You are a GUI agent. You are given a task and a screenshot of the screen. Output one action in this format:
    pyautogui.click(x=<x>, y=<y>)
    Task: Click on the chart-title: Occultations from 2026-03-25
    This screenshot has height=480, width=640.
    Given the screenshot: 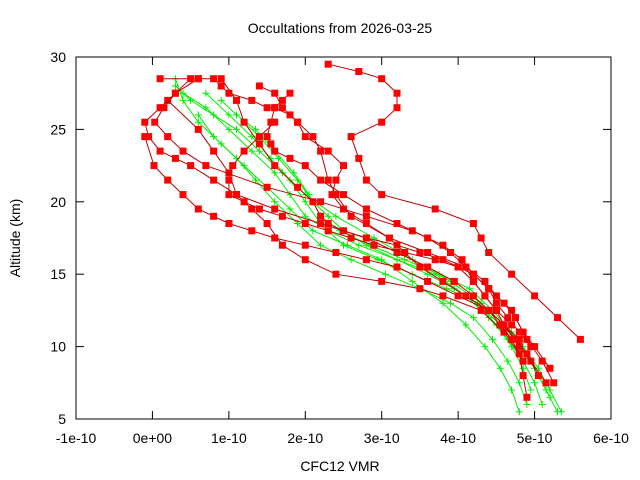 What is the action you would take?
    pyautogui.click(x=340, y=28)
    